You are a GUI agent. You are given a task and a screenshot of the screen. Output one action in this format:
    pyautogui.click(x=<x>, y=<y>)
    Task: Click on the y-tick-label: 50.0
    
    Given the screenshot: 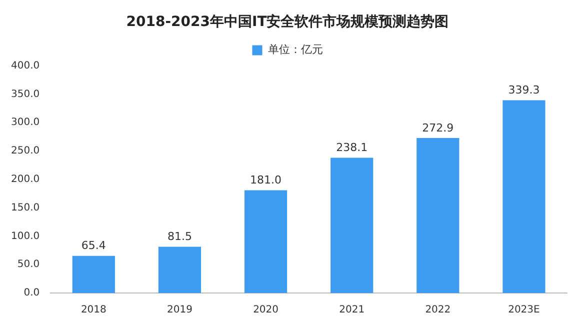 What is the action you would take?
    pyautogui.click(x=28, y=264)
    